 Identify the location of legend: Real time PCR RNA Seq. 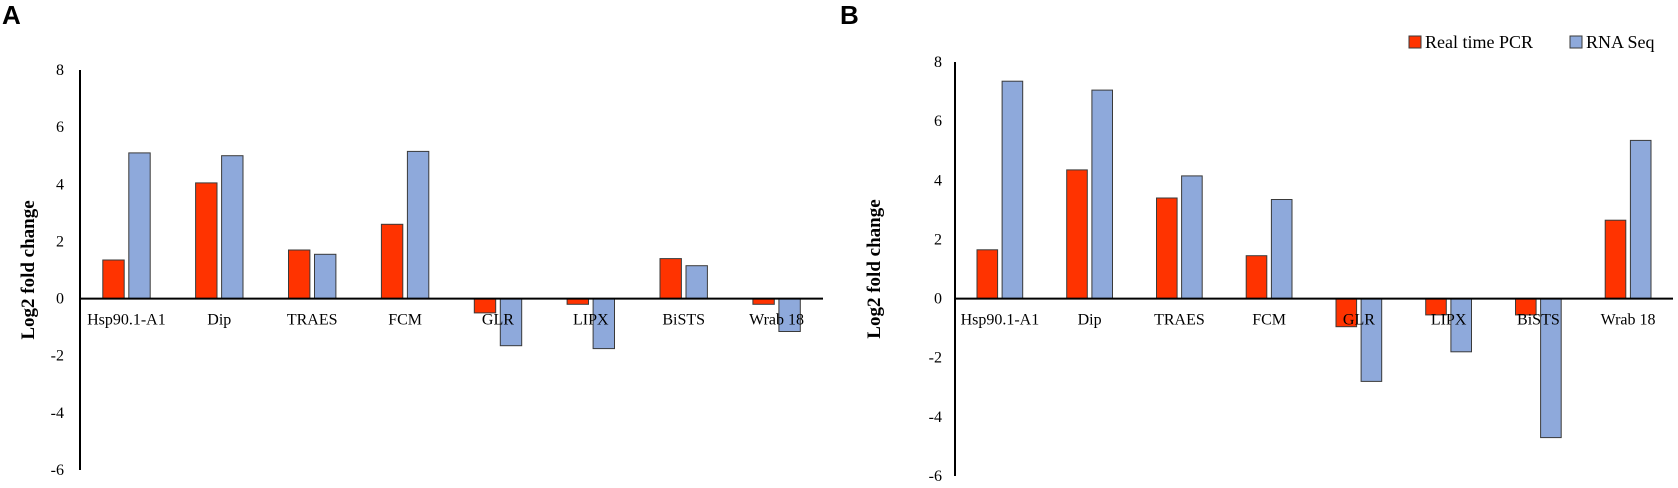
(1531, 42).